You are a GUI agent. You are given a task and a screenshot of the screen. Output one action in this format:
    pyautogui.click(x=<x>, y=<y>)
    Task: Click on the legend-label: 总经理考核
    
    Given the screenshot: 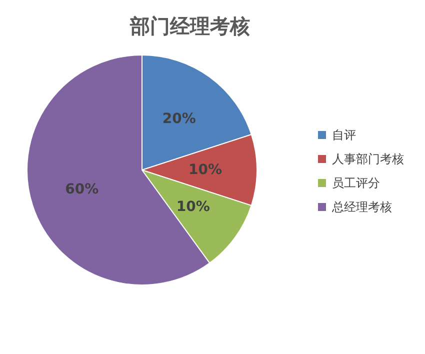 What is the action you would take?
    pyautogui.click(x=361, y=207)
    